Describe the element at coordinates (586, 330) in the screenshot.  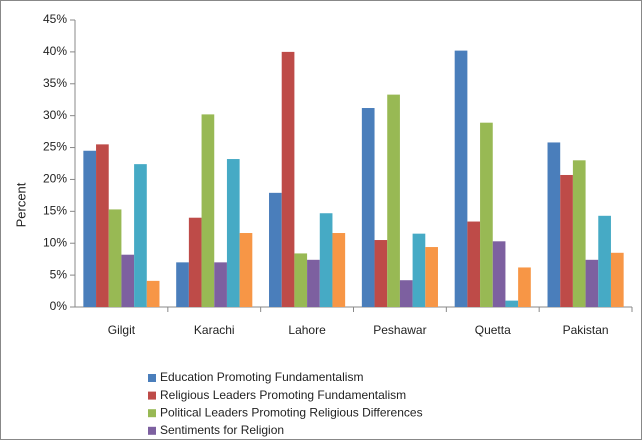
I see `x-tick-label: Pakistan` at that location.